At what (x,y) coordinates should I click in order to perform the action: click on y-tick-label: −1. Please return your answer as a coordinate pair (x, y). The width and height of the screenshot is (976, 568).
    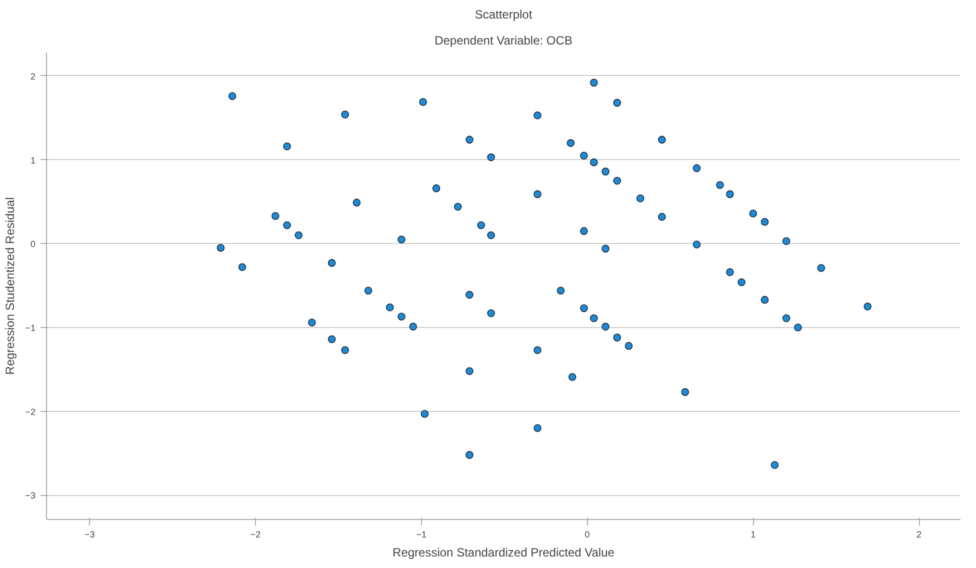
    Looking at the image, I should click on (30, 328).